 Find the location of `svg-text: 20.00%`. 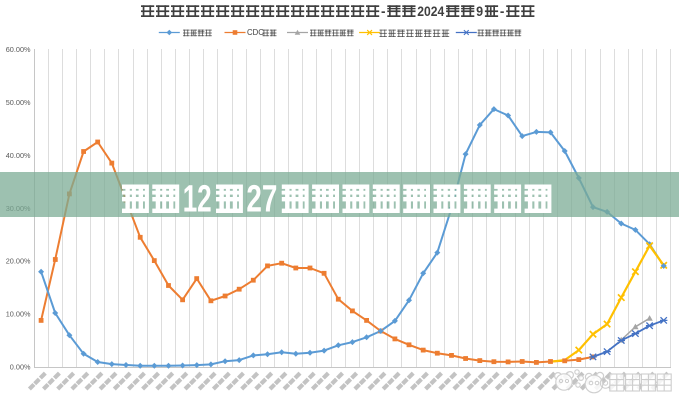

svg-text: 20.00% is located at coordinates (18, 261).